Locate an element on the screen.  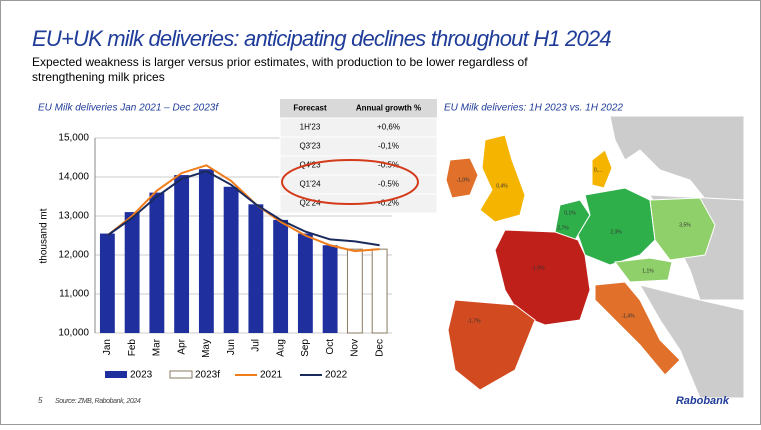
legend-label: 2022 is located at coordinates (336, 375).